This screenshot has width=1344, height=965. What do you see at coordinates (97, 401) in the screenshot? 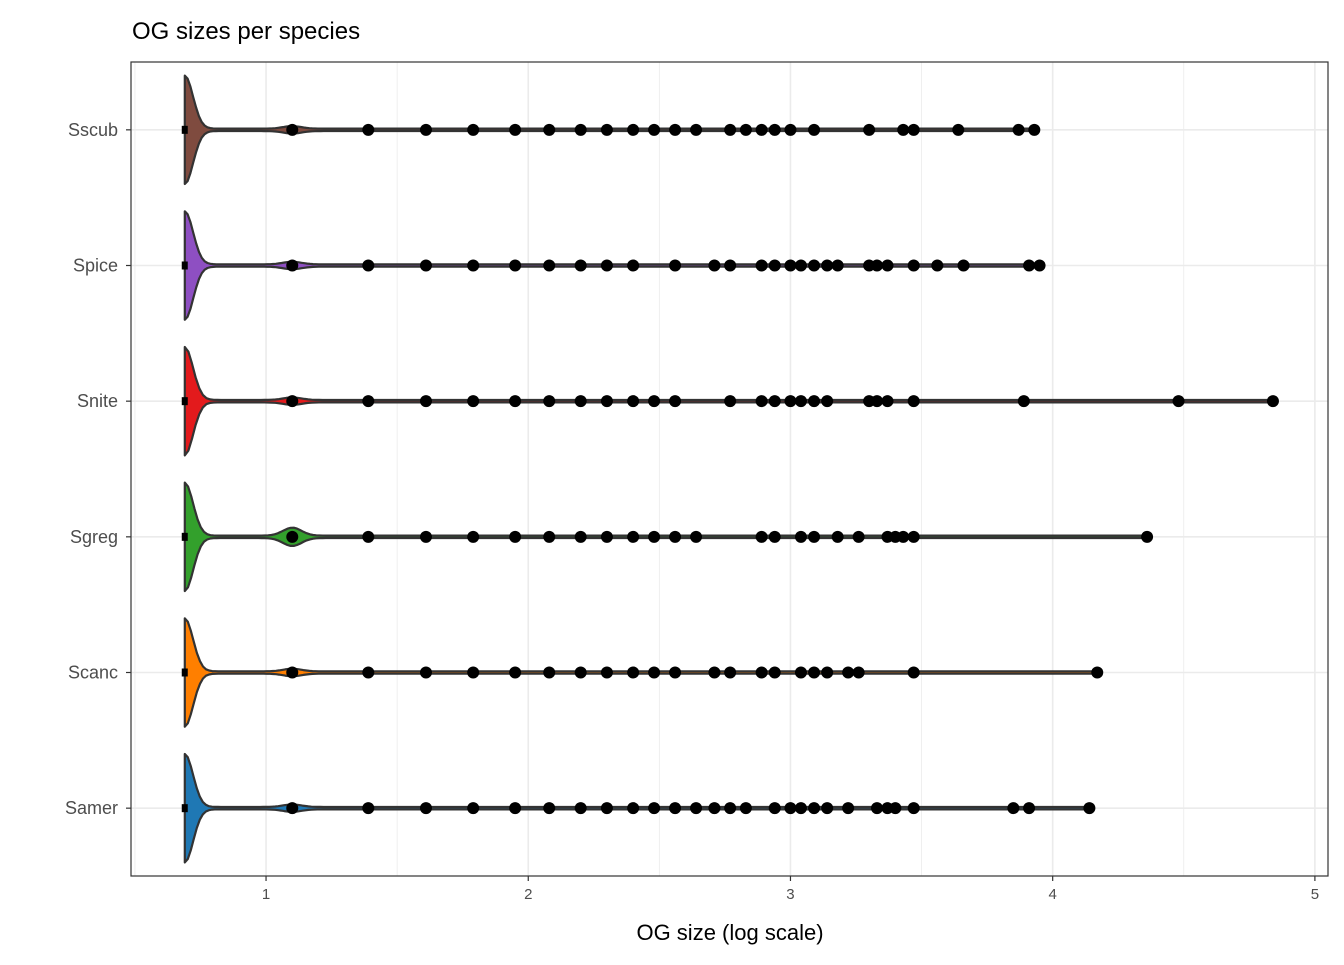
I see `y-tick-label: Snite` at bounding box center [97, 401].